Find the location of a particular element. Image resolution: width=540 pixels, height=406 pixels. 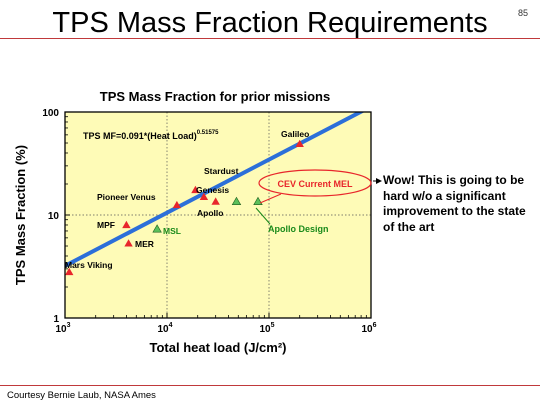

x-axis-label: Total heat load (J/cm²) is located at coordinates (218, 347).